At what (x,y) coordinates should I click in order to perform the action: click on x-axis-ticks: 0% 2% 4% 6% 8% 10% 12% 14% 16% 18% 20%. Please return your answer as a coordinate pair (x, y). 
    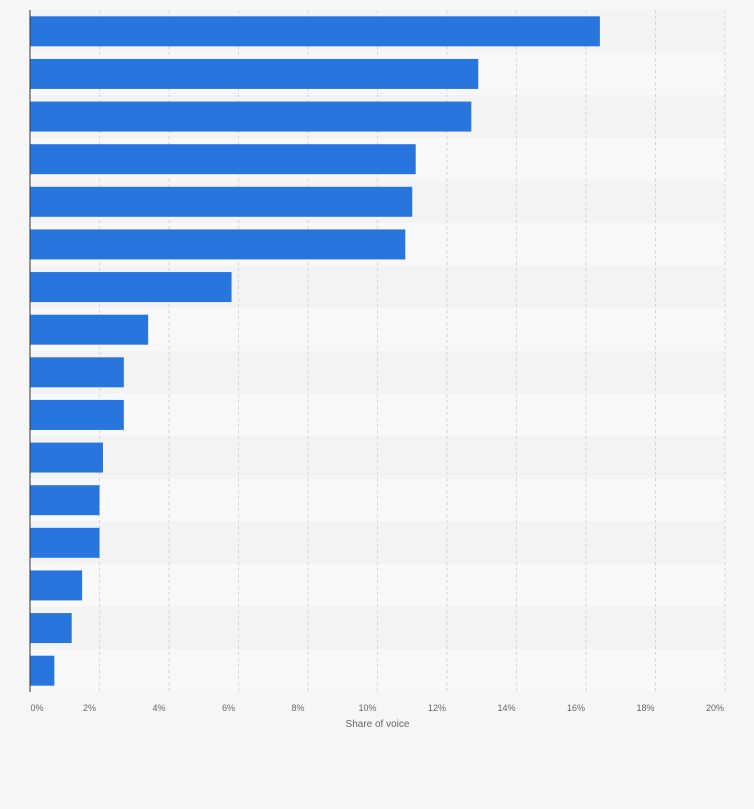
    Looking at the image, I should click on (377, 708).